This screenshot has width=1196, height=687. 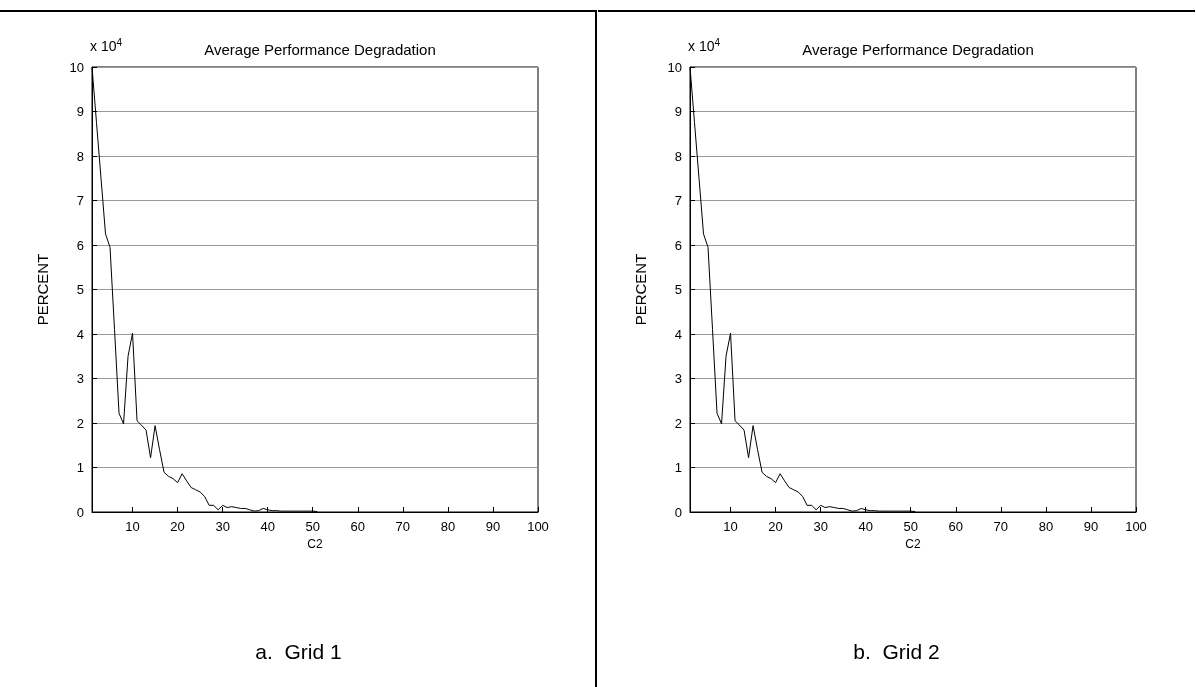 What do you see at coordinates (298, 652) in the screenshot?
I see `text: a. Grid 1` at bounding box center [298, 652].